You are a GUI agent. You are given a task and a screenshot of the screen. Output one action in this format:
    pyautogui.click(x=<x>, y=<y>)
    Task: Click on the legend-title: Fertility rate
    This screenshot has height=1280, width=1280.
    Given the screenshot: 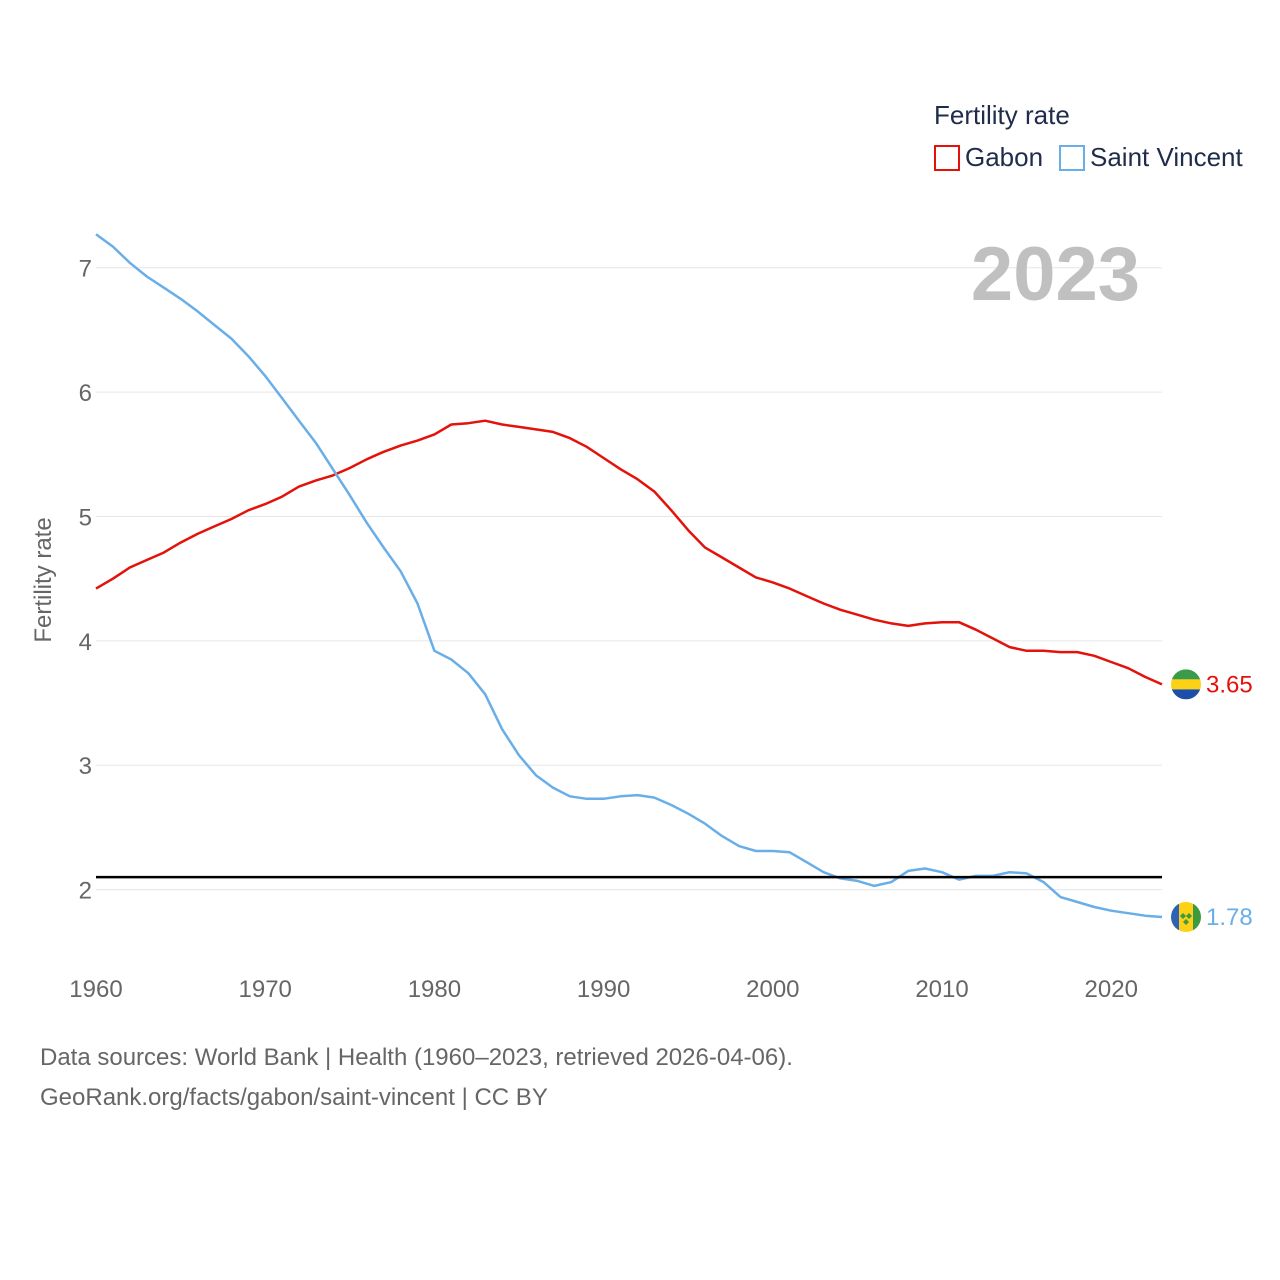 What is the action you would take?
    pyautogui.click(x=1002, y=115)
    